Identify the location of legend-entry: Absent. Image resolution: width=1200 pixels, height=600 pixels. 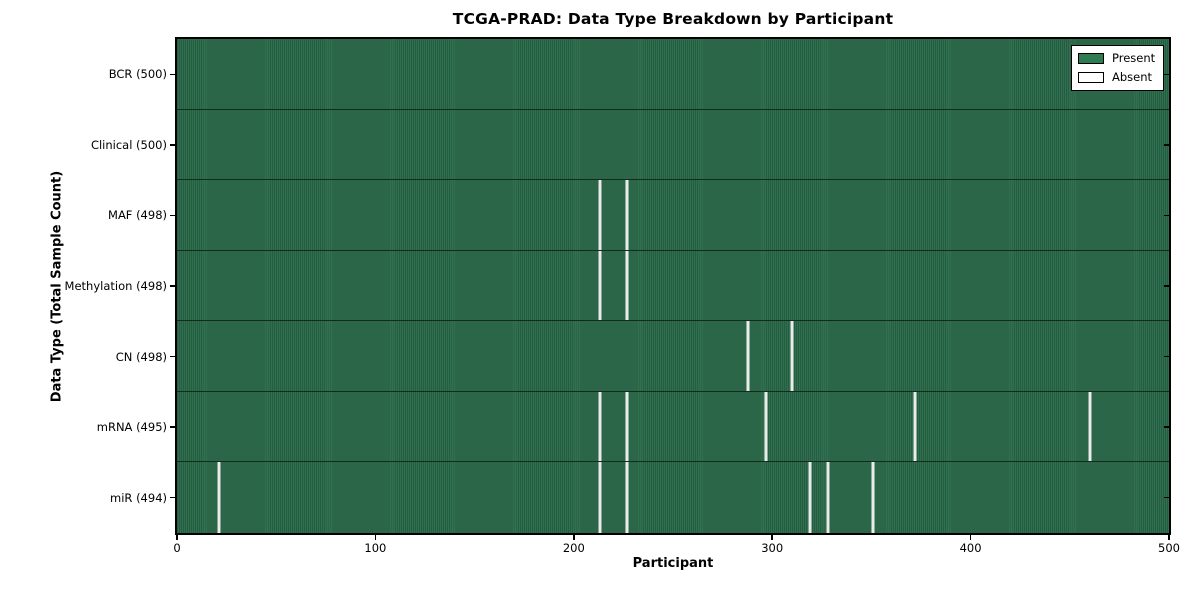
(1116, 77).